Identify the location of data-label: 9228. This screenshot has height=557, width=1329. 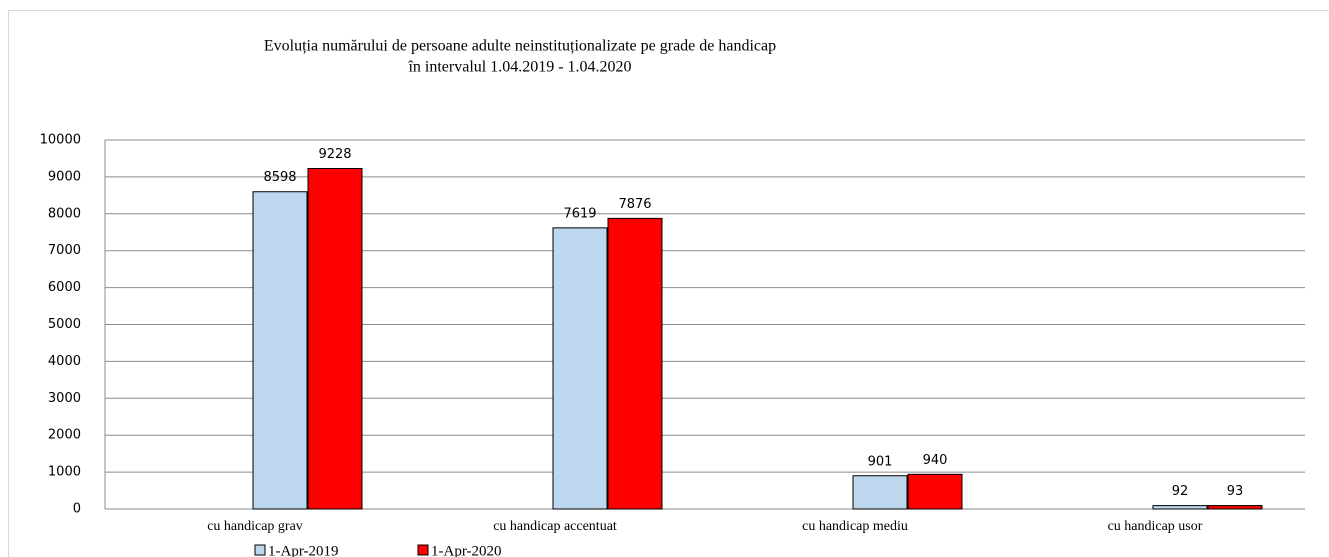
(334, 154).